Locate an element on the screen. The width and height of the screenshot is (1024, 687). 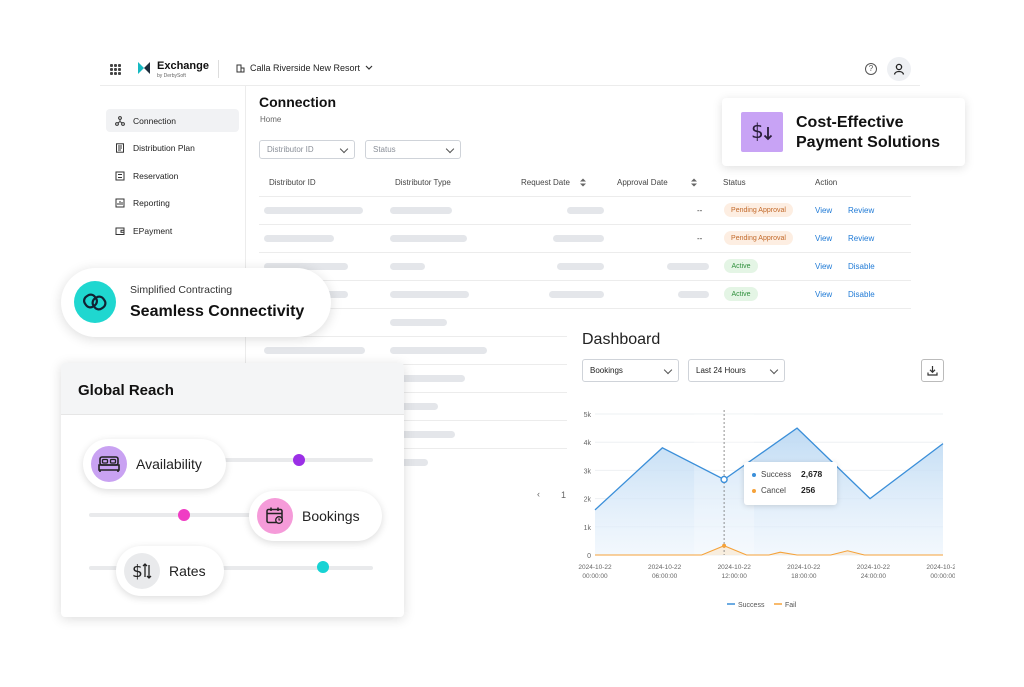
brand-name: Exchange is located at coordinates (183, 66).